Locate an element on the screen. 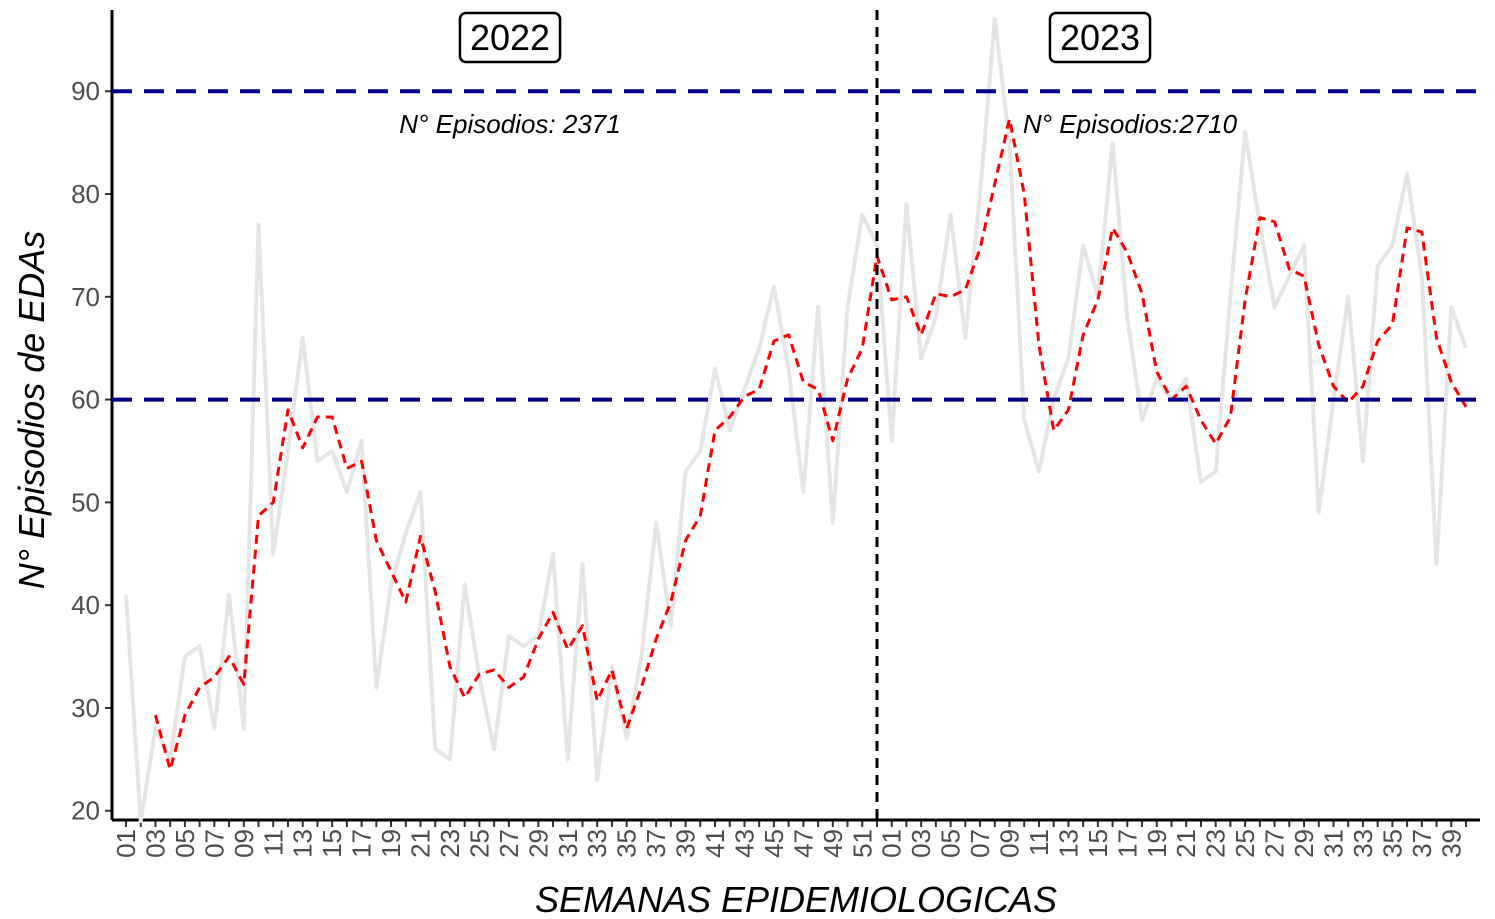  y-tick-label: 60 is located at coordinates (85, 400).